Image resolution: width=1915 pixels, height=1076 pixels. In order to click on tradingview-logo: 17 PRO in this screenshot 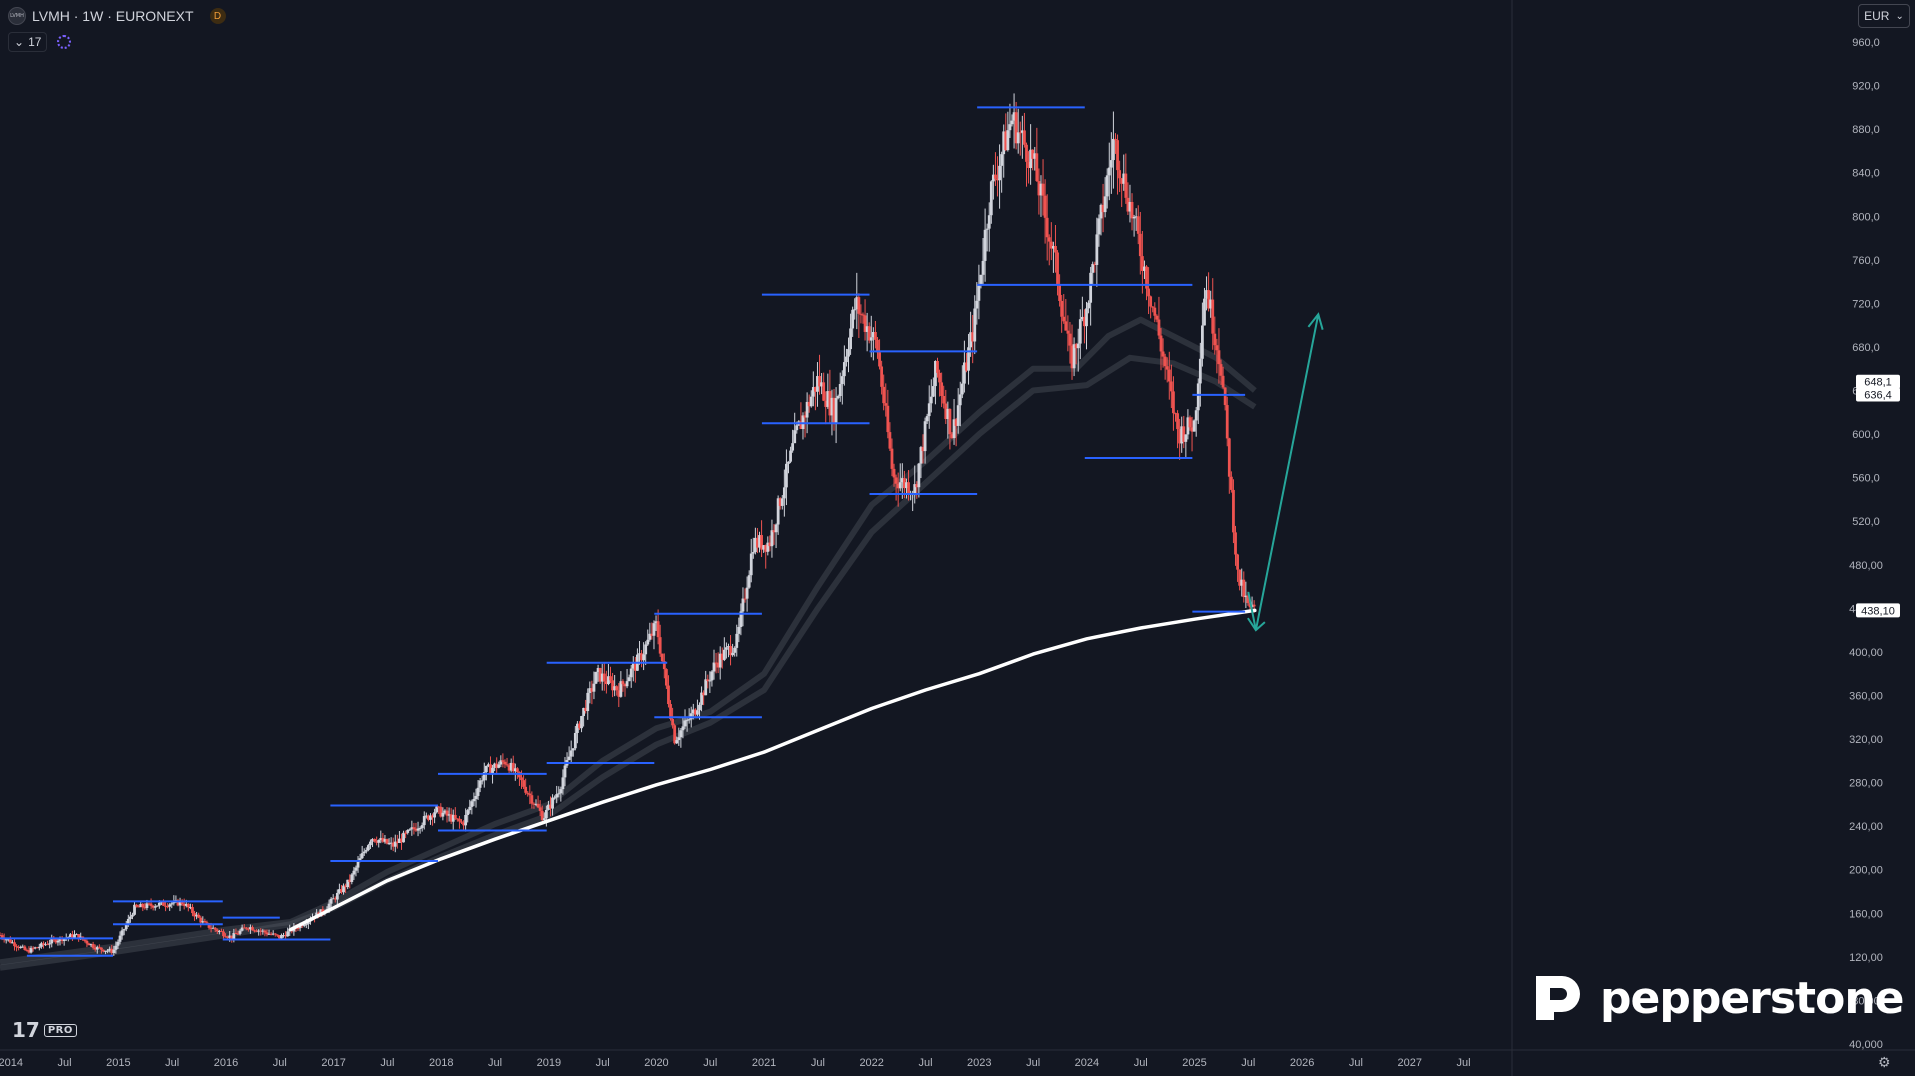, I will do `click(44, 1030)`.